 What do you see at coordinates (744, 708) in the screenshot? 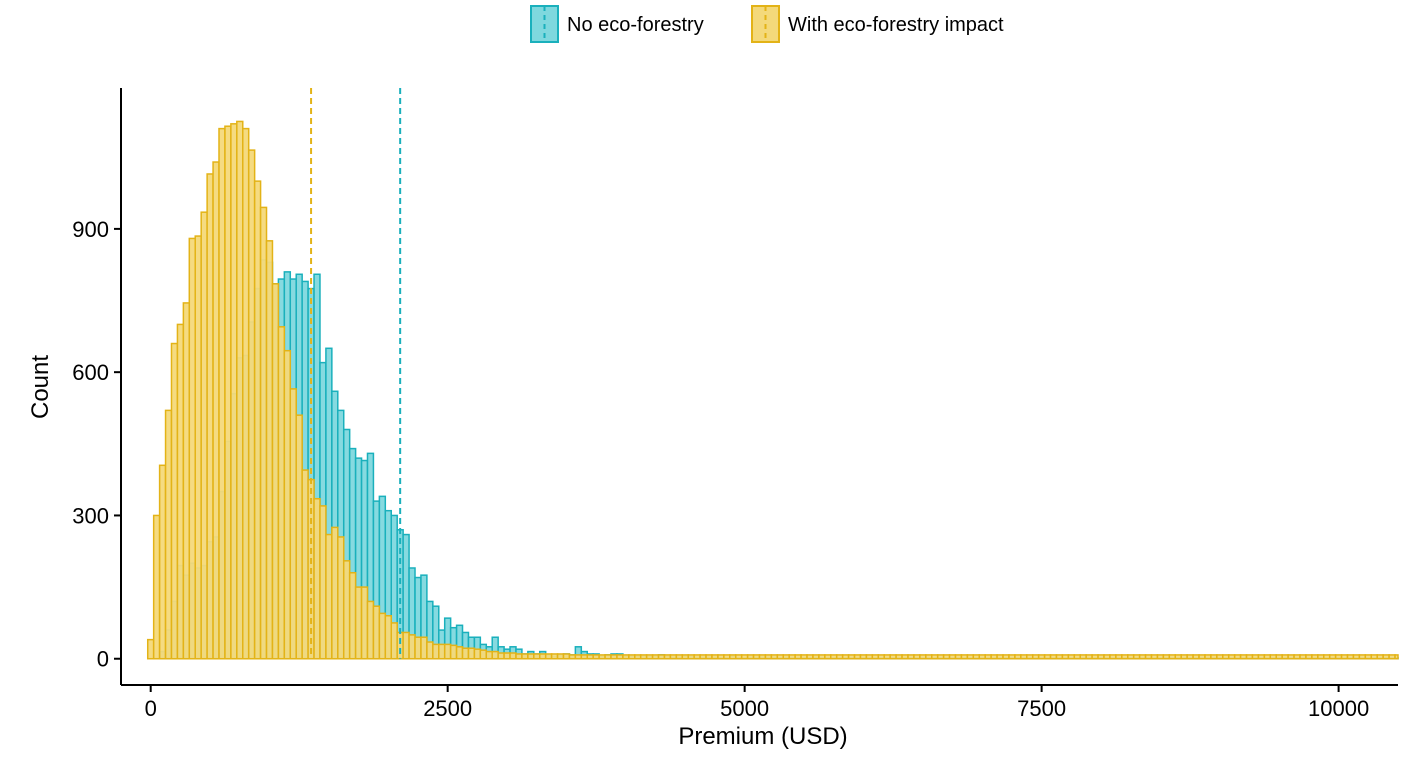
I see `x-tick-label: 5000` at bounding box center [744, 708].